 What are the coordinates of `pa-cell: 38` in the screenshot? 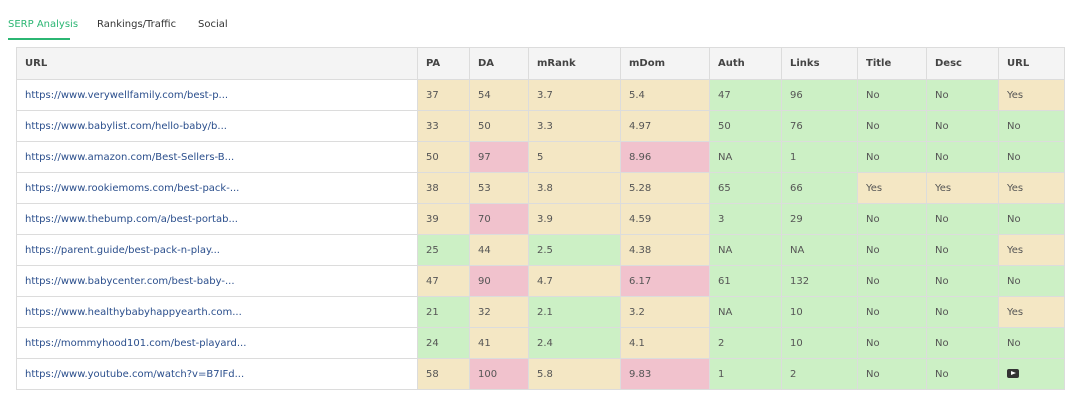 It's located at (443, 188).